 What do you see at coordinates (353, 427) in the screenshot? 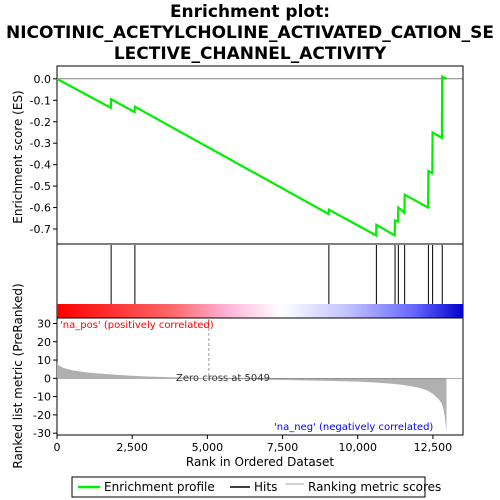
I see `neg-correlated-label: 'na_neg' (negatively correlated)` at bounding box center [353, 427].